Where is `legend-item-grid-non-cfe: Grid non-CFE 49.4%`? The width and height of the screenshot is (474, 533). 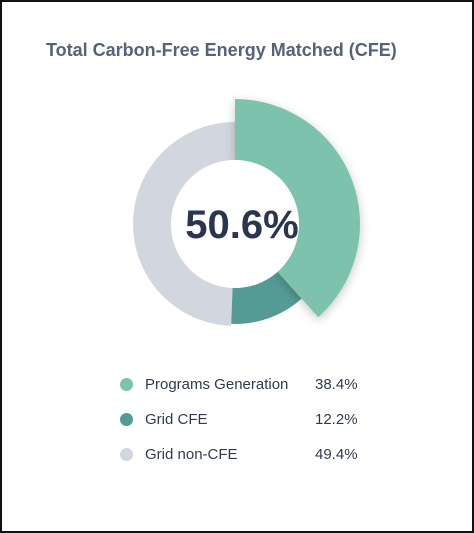 legend-item-grid-non-cfe: Grid non-CFE 49.4% is located at coordinates (239, 454).